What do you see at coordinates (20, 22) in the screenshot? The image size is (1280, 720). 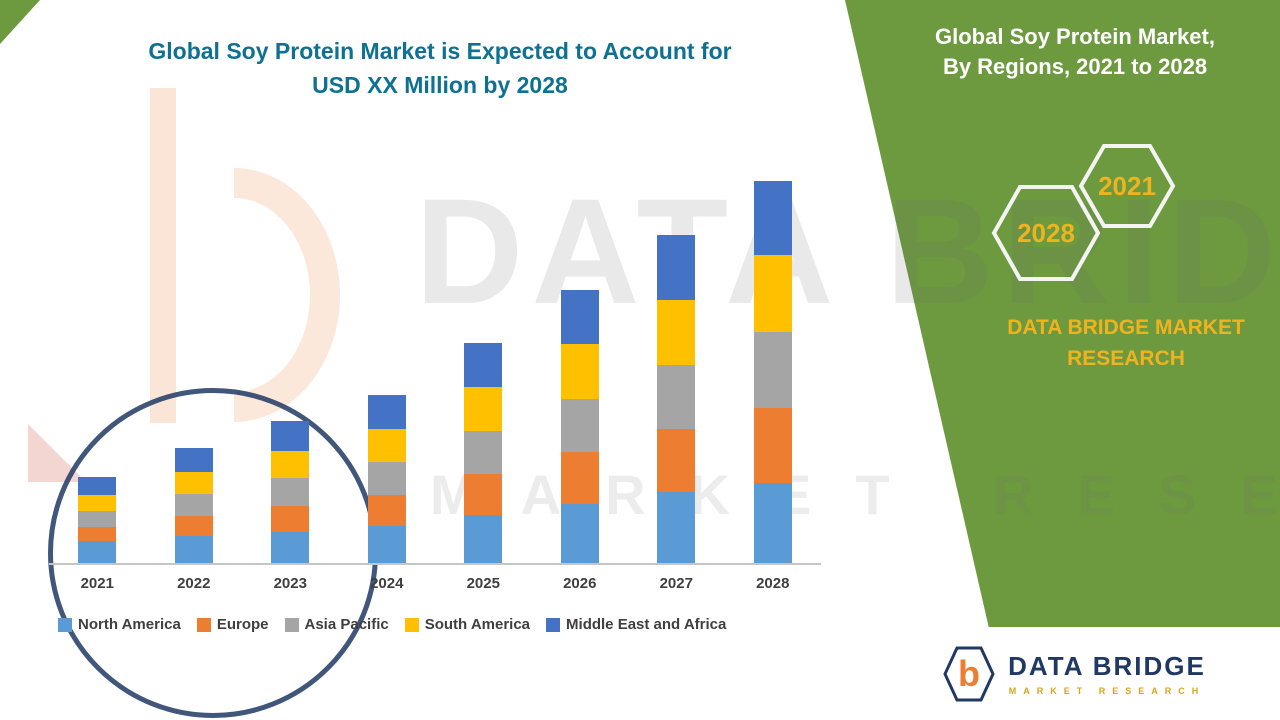 I see `corner-accent-triangle` at bounding box center [20, 22].